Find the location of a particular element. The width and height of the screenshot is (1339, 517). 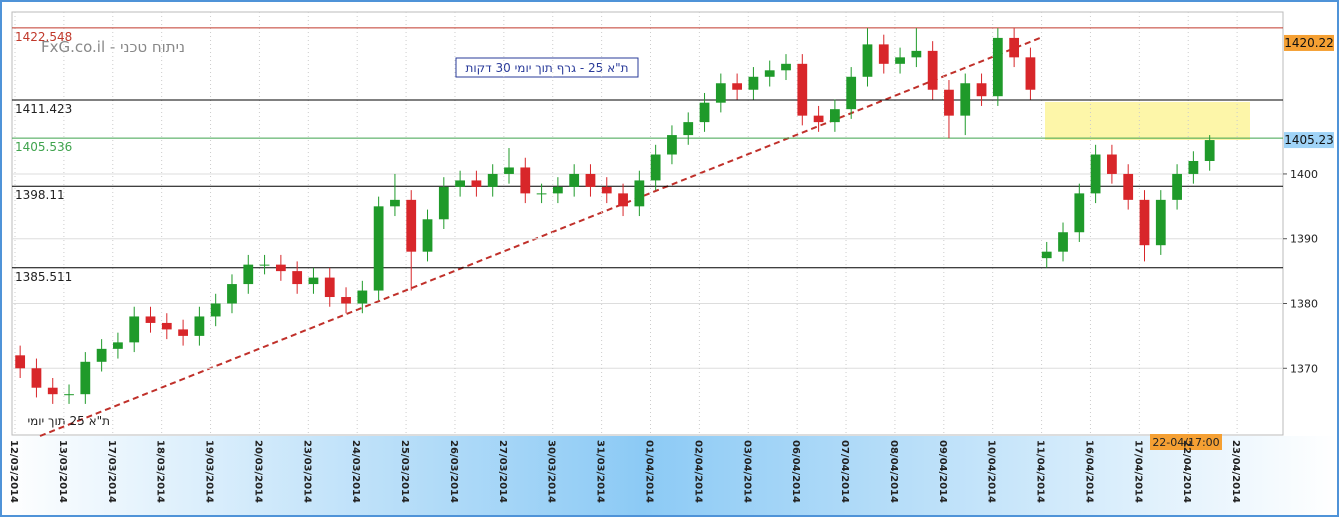

x-tick-label: 11/04/2014 is located at coordinates (1040, 471).